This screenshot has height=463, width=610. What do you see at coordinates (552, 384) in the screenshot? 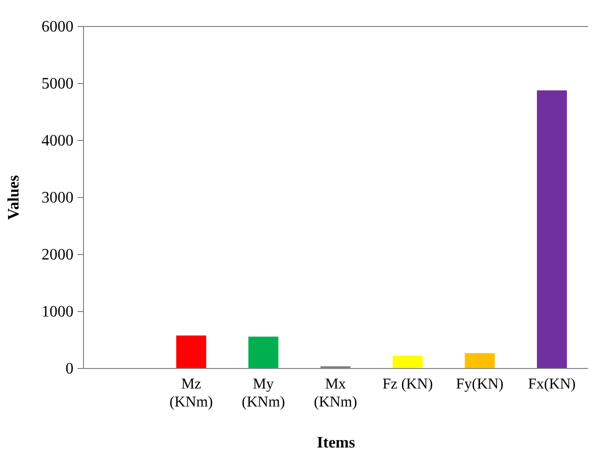
I see `x-tick-label: Fx(KN)` at bounding box center [552, 384].